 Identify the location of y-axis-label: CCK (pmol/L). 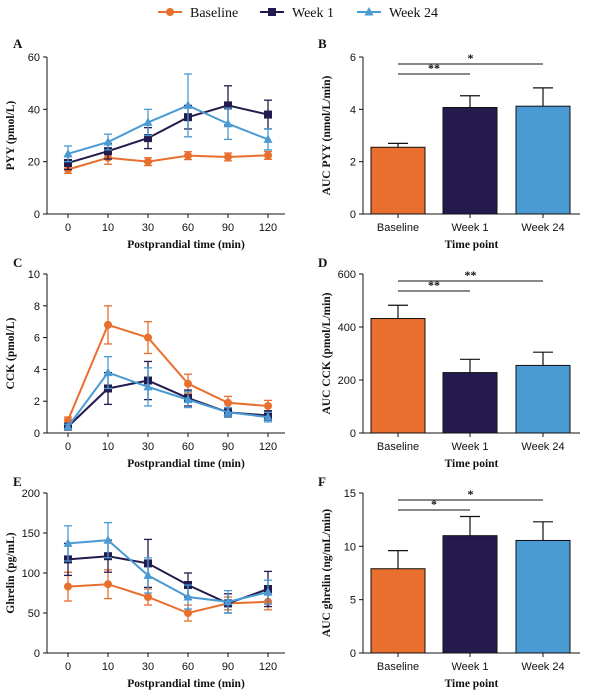
(11, 353).